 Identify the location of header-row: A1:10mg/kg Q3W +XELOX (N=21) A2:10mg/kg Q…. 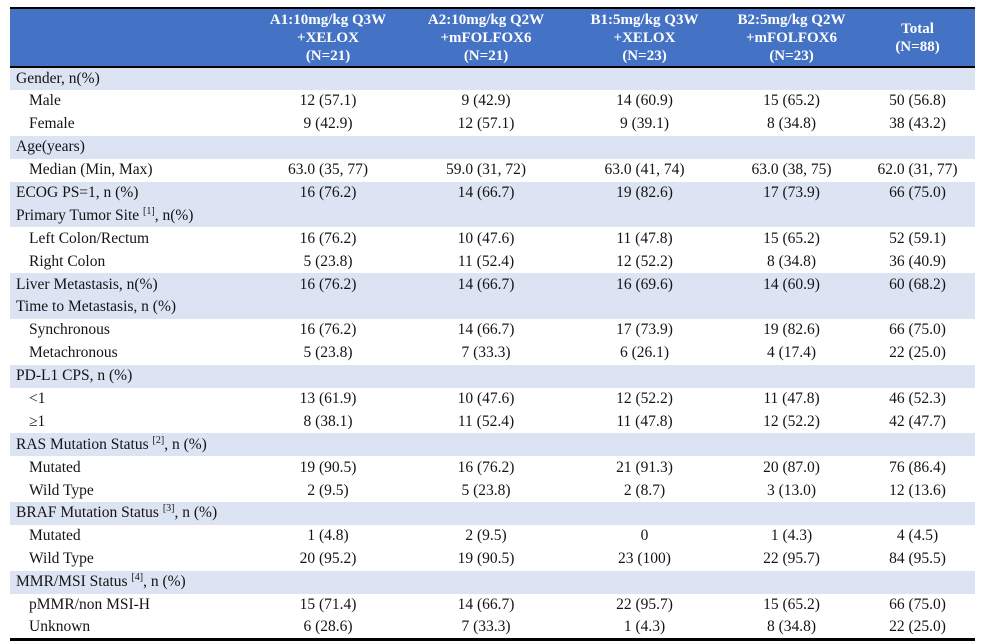
(492, 38).